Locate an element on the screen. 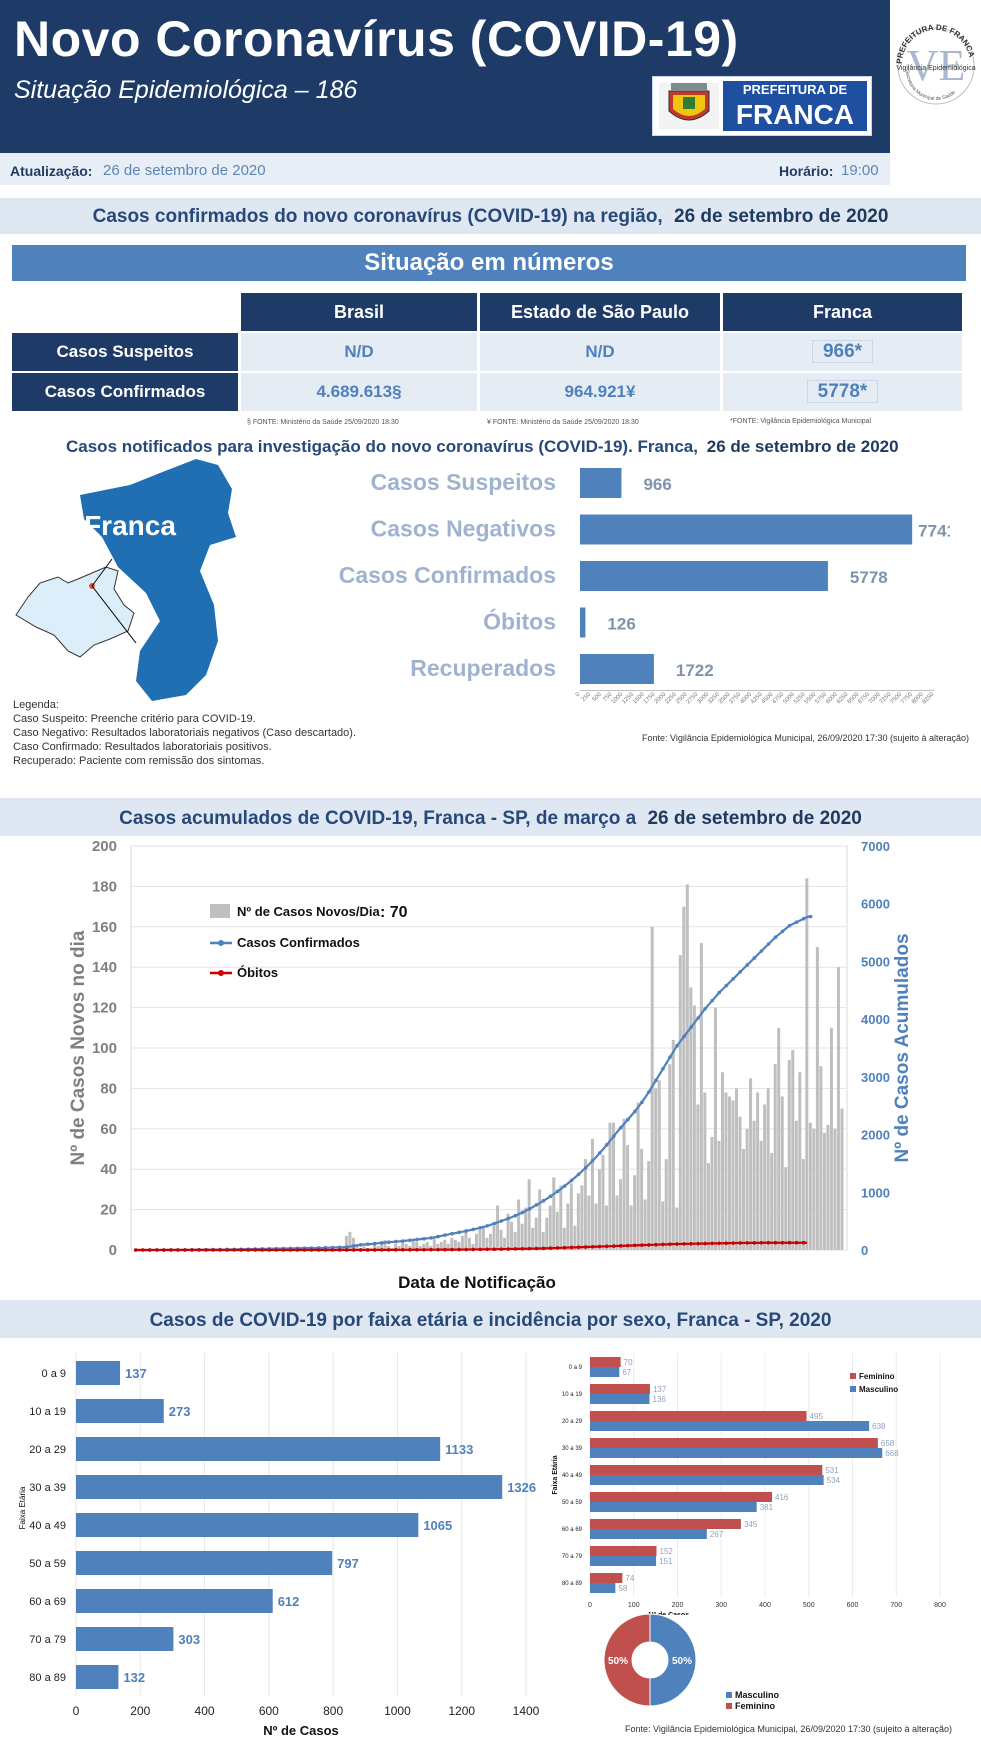 The image size is (981, 1756). age-category-label: 80 a 89 is located at coordinates (572, 1584).